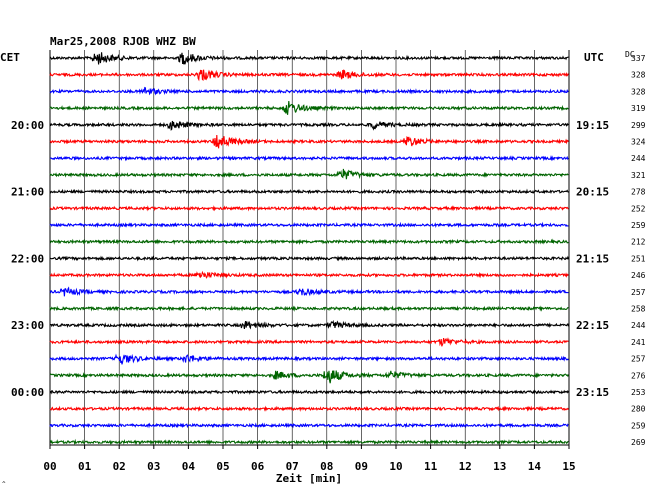 The height and width of the screenshot is (494, 650). What do you see at coordinates (189, 466) in the screenshot?
I see `x-tick-label: 04` at bounding box center [189, 466].